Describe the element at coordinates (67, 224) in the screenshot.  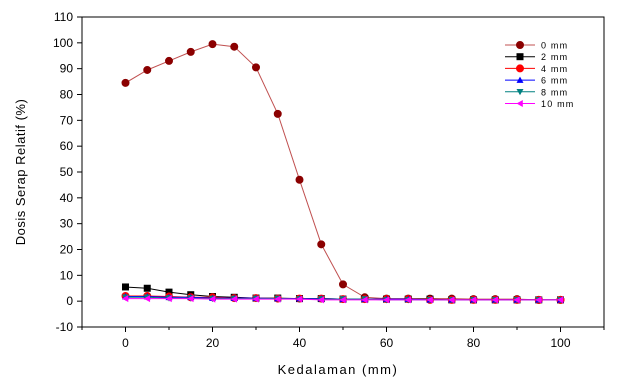
I see `y-tick-label: 30` at that location.